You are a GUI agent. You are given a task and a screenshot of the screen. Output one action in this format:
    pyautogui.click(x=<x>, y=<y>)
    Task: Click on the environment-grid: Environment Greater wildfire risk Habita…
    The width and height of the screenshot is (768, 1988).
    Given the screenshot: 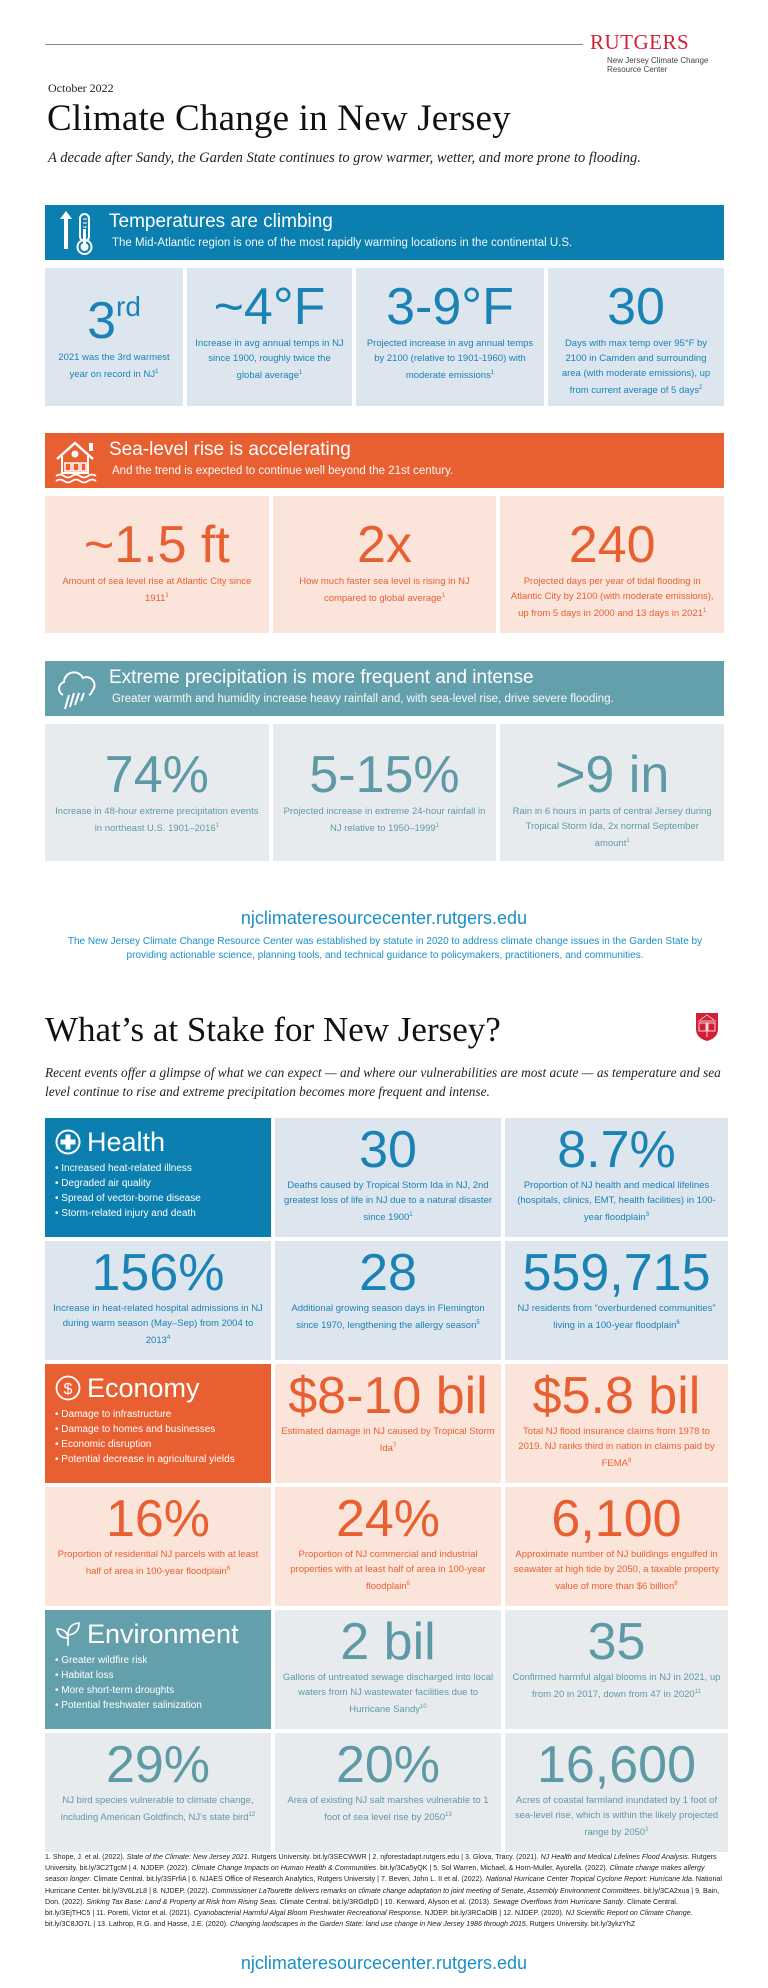 What is the action you would take?
    pyautogui.click(x=386, y=1731)
    